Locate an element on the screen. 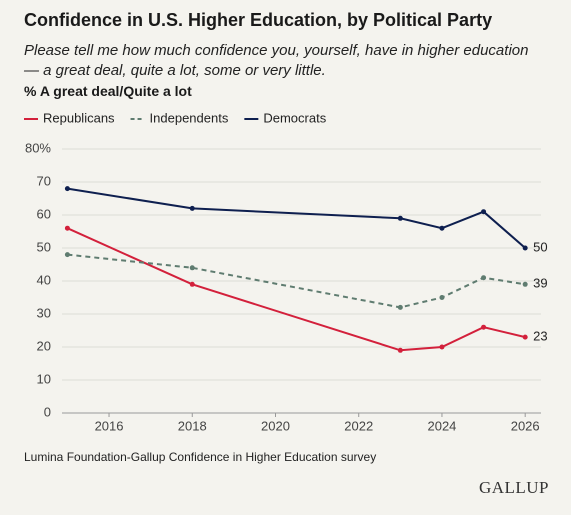 The height and width of the screenshot is (515, 571). x-tick-label: 2018 is located at coordinates (192, 425).